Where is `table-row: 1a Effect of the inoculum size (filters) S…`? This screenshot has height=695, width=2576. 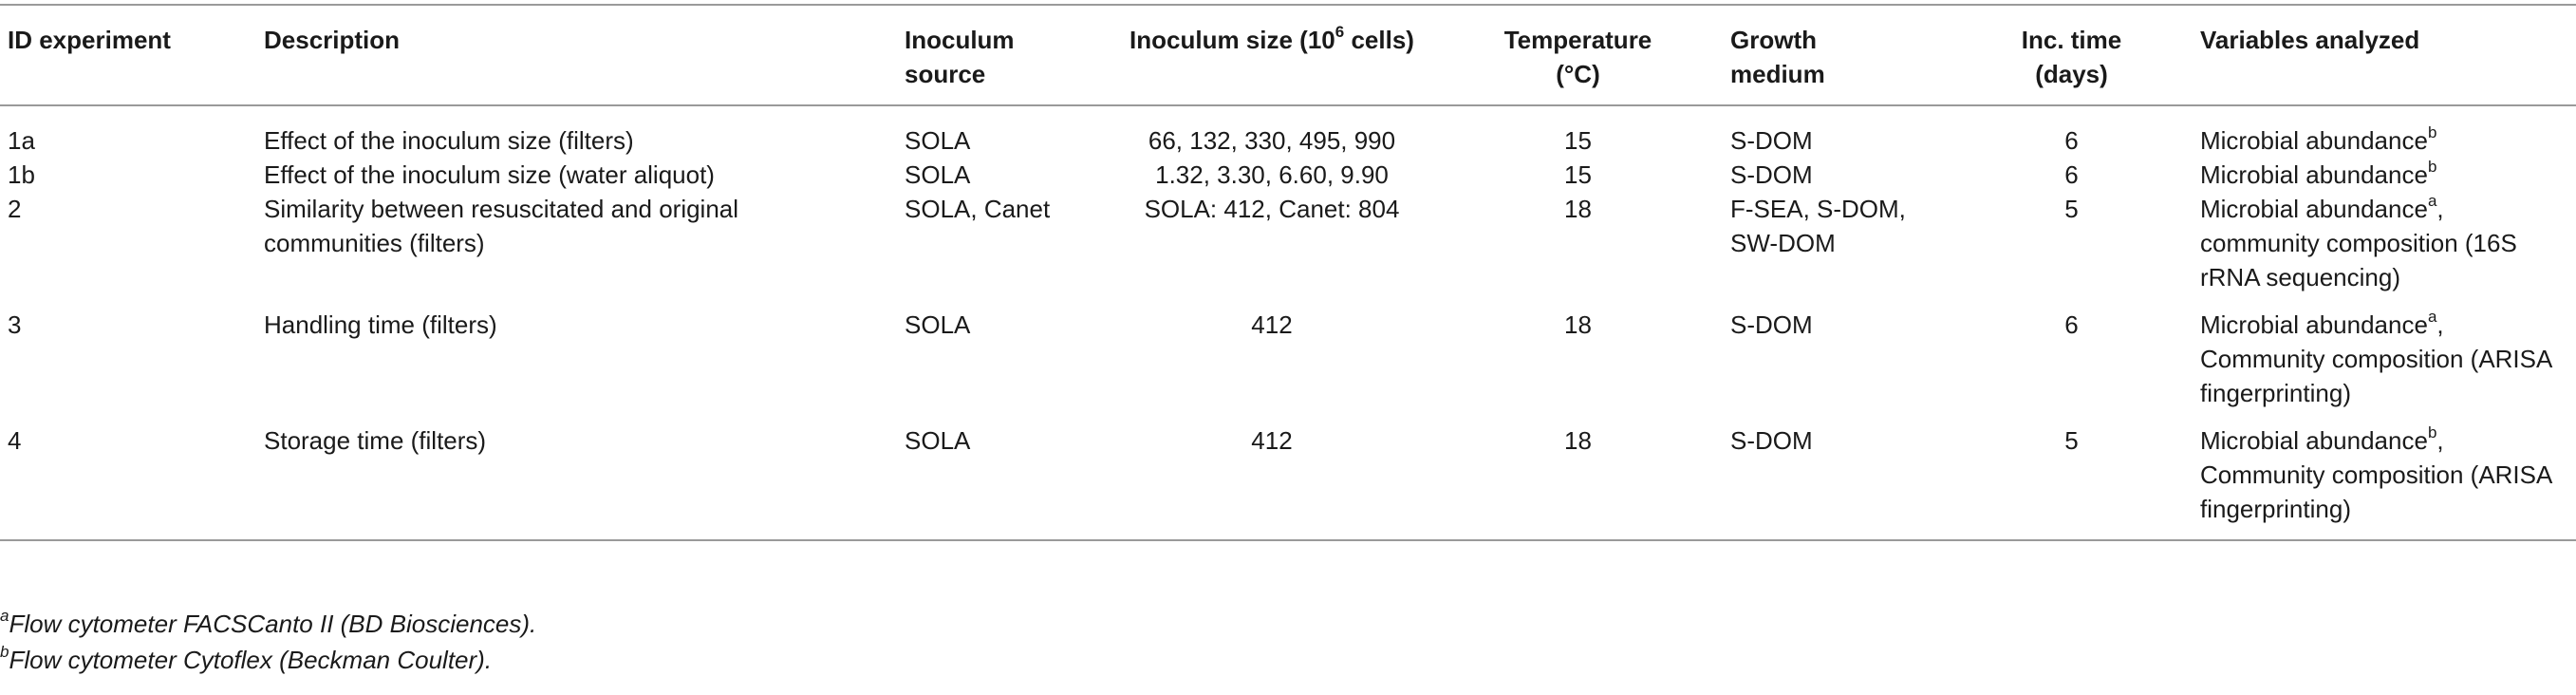 table-row: 1a Effect of the inoculum size (filters) S… is located at coordinates (1288, 131).